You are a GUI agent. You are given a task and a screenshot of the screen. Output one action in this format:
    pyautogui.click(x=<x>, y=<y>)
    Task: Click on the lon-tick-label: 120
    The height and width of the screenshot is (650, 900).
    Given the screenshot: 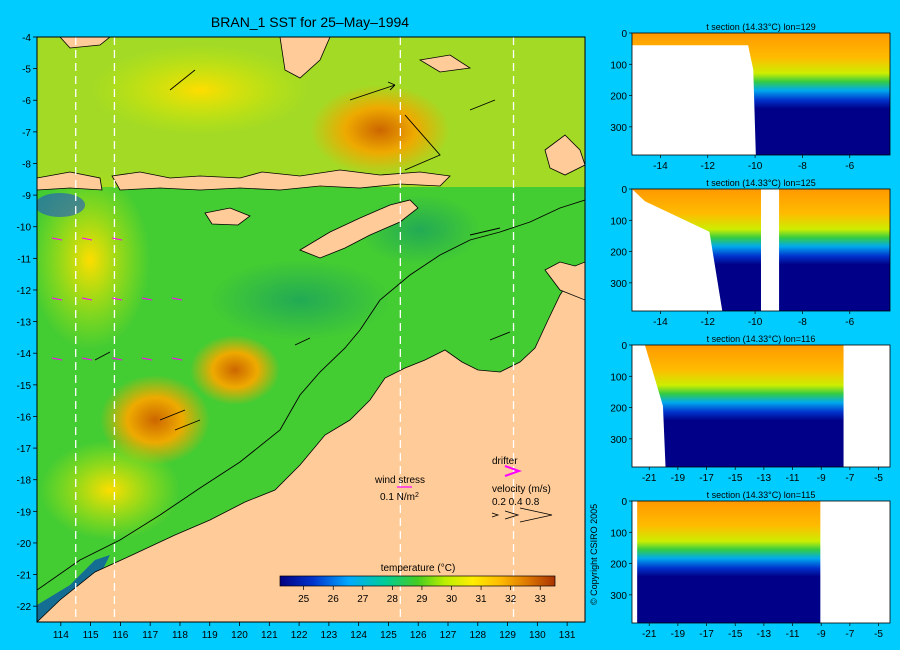 What is the action you would take?
    pyautogui.click(x=239, y=635)
    